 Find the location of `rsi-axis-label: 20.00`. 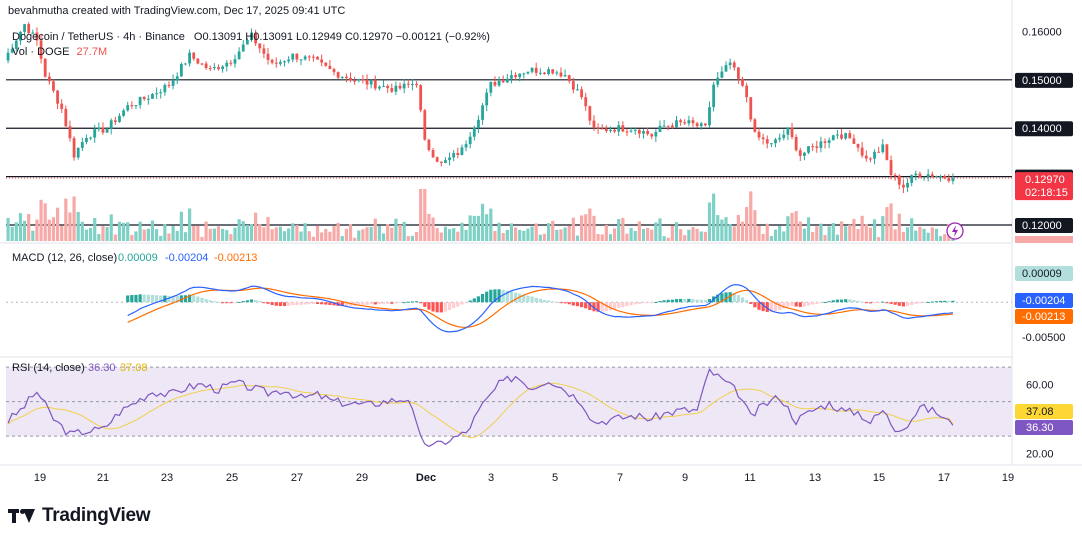

rsi-axis-label: 20.00 is located at coordinates (1040, 454).